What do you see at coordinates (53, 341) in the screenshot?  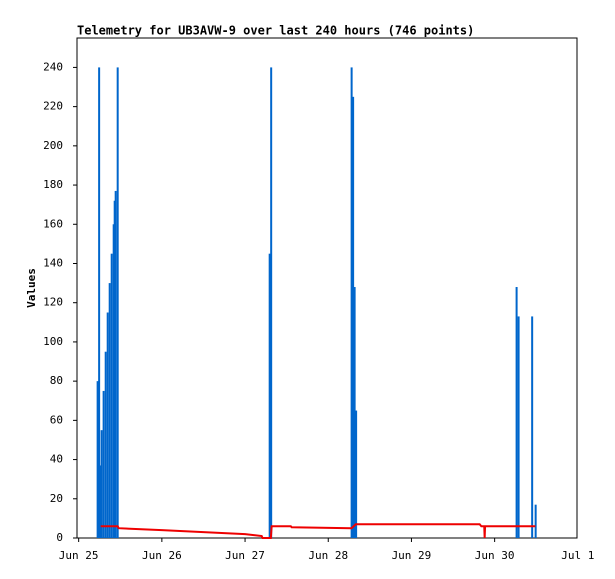 I see `y-tick-label: 100` at bounding box center [53, 341].